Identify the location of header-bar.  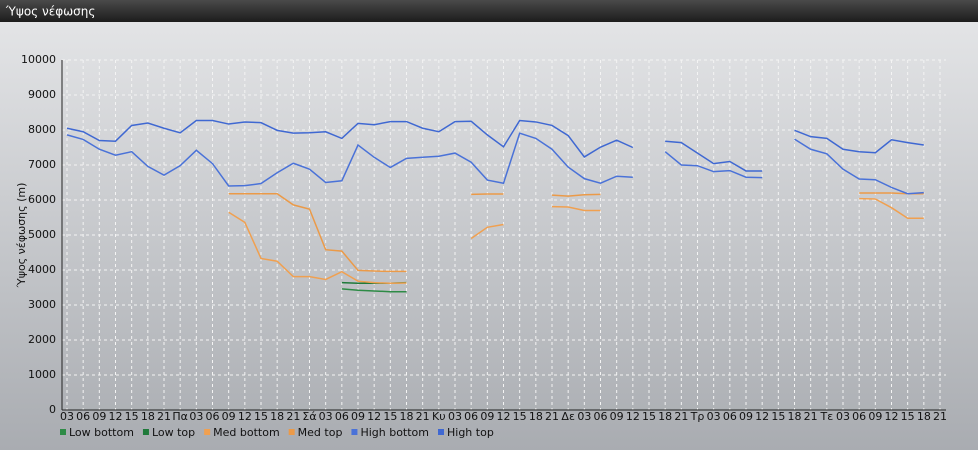
(489, 11).